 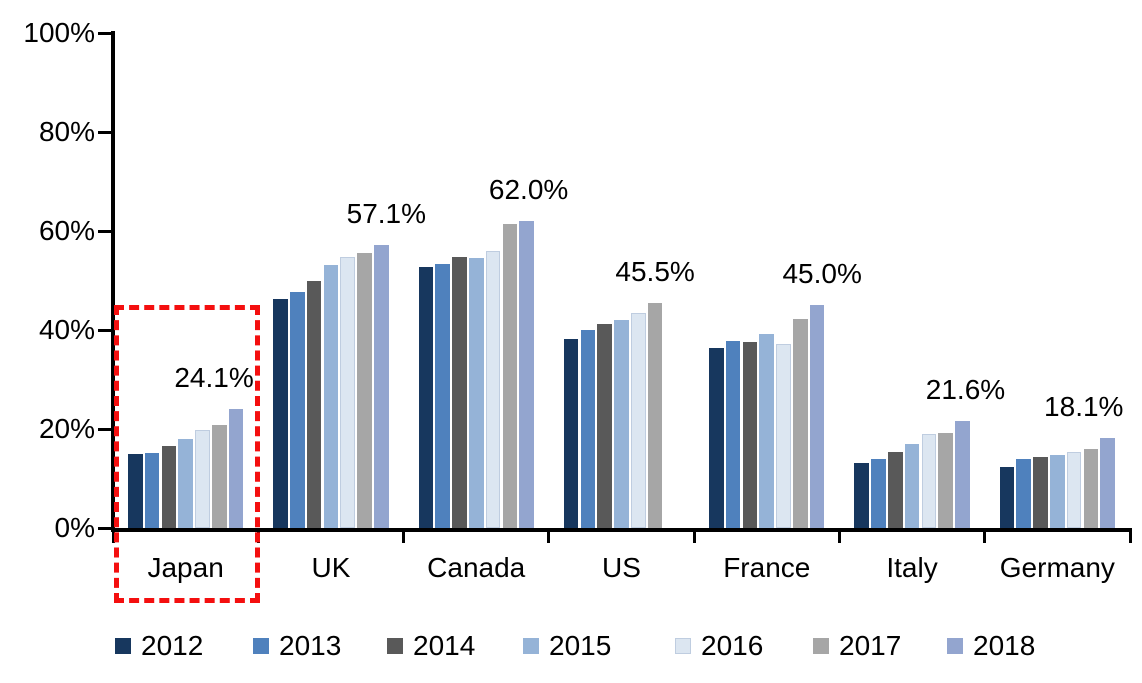 I want to click on bar-france-2017, so click(x=800, y=423).